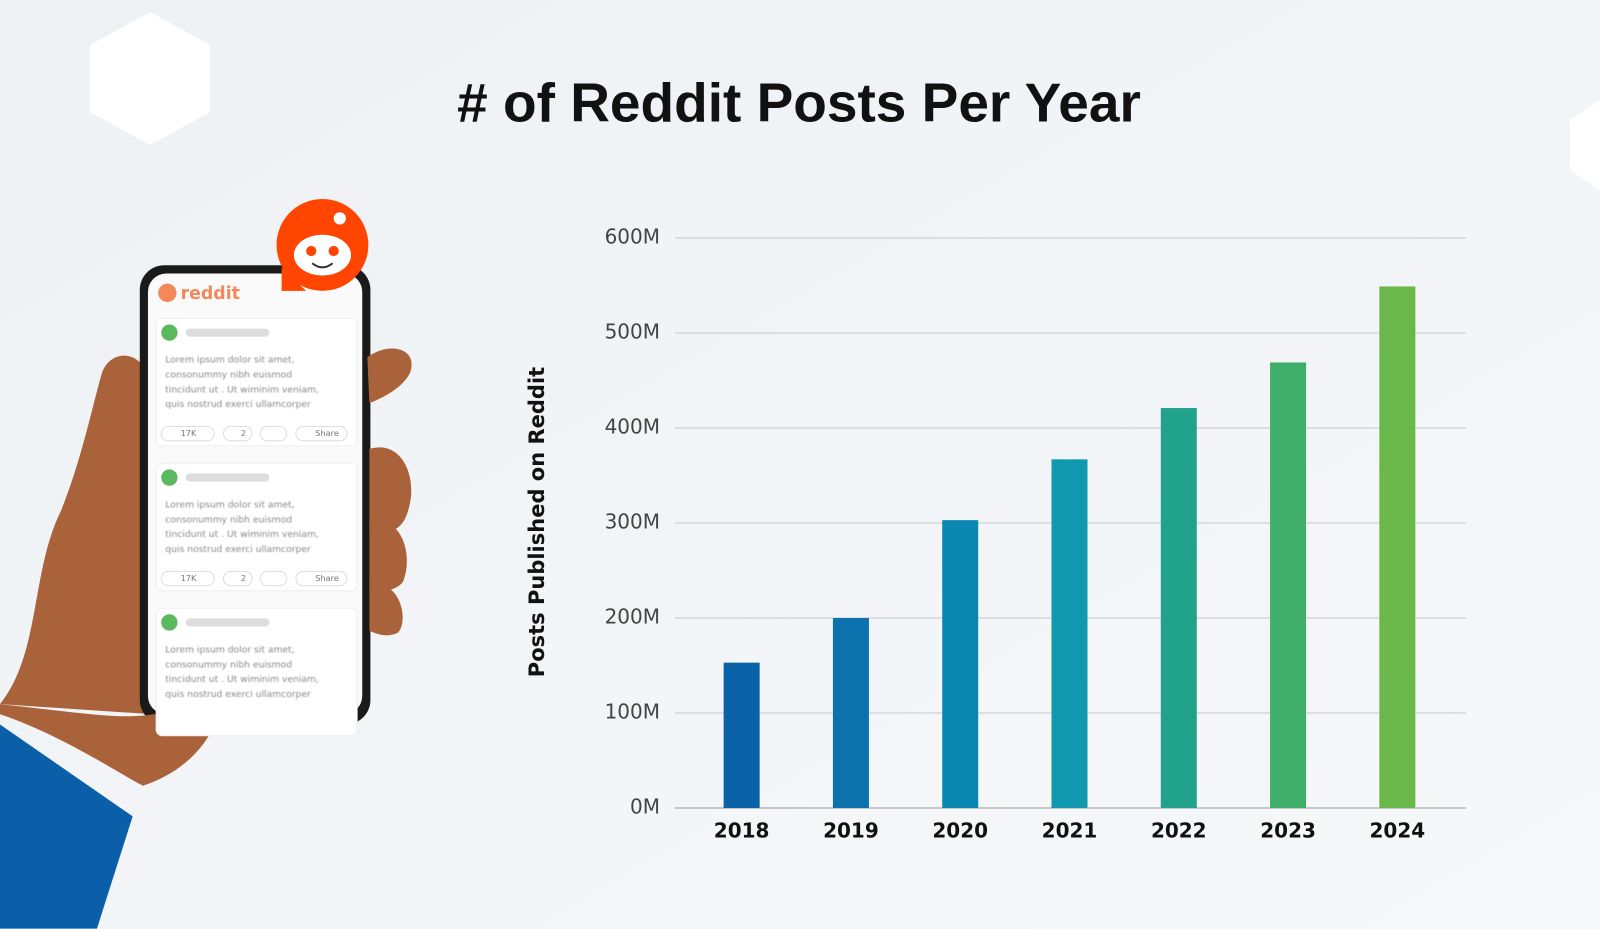 The height and width of the screenshot is (929, 1600). Describe the element at coordinates (632, 332) in the screenshot. I see `y-tick-label: 500M` at that location.